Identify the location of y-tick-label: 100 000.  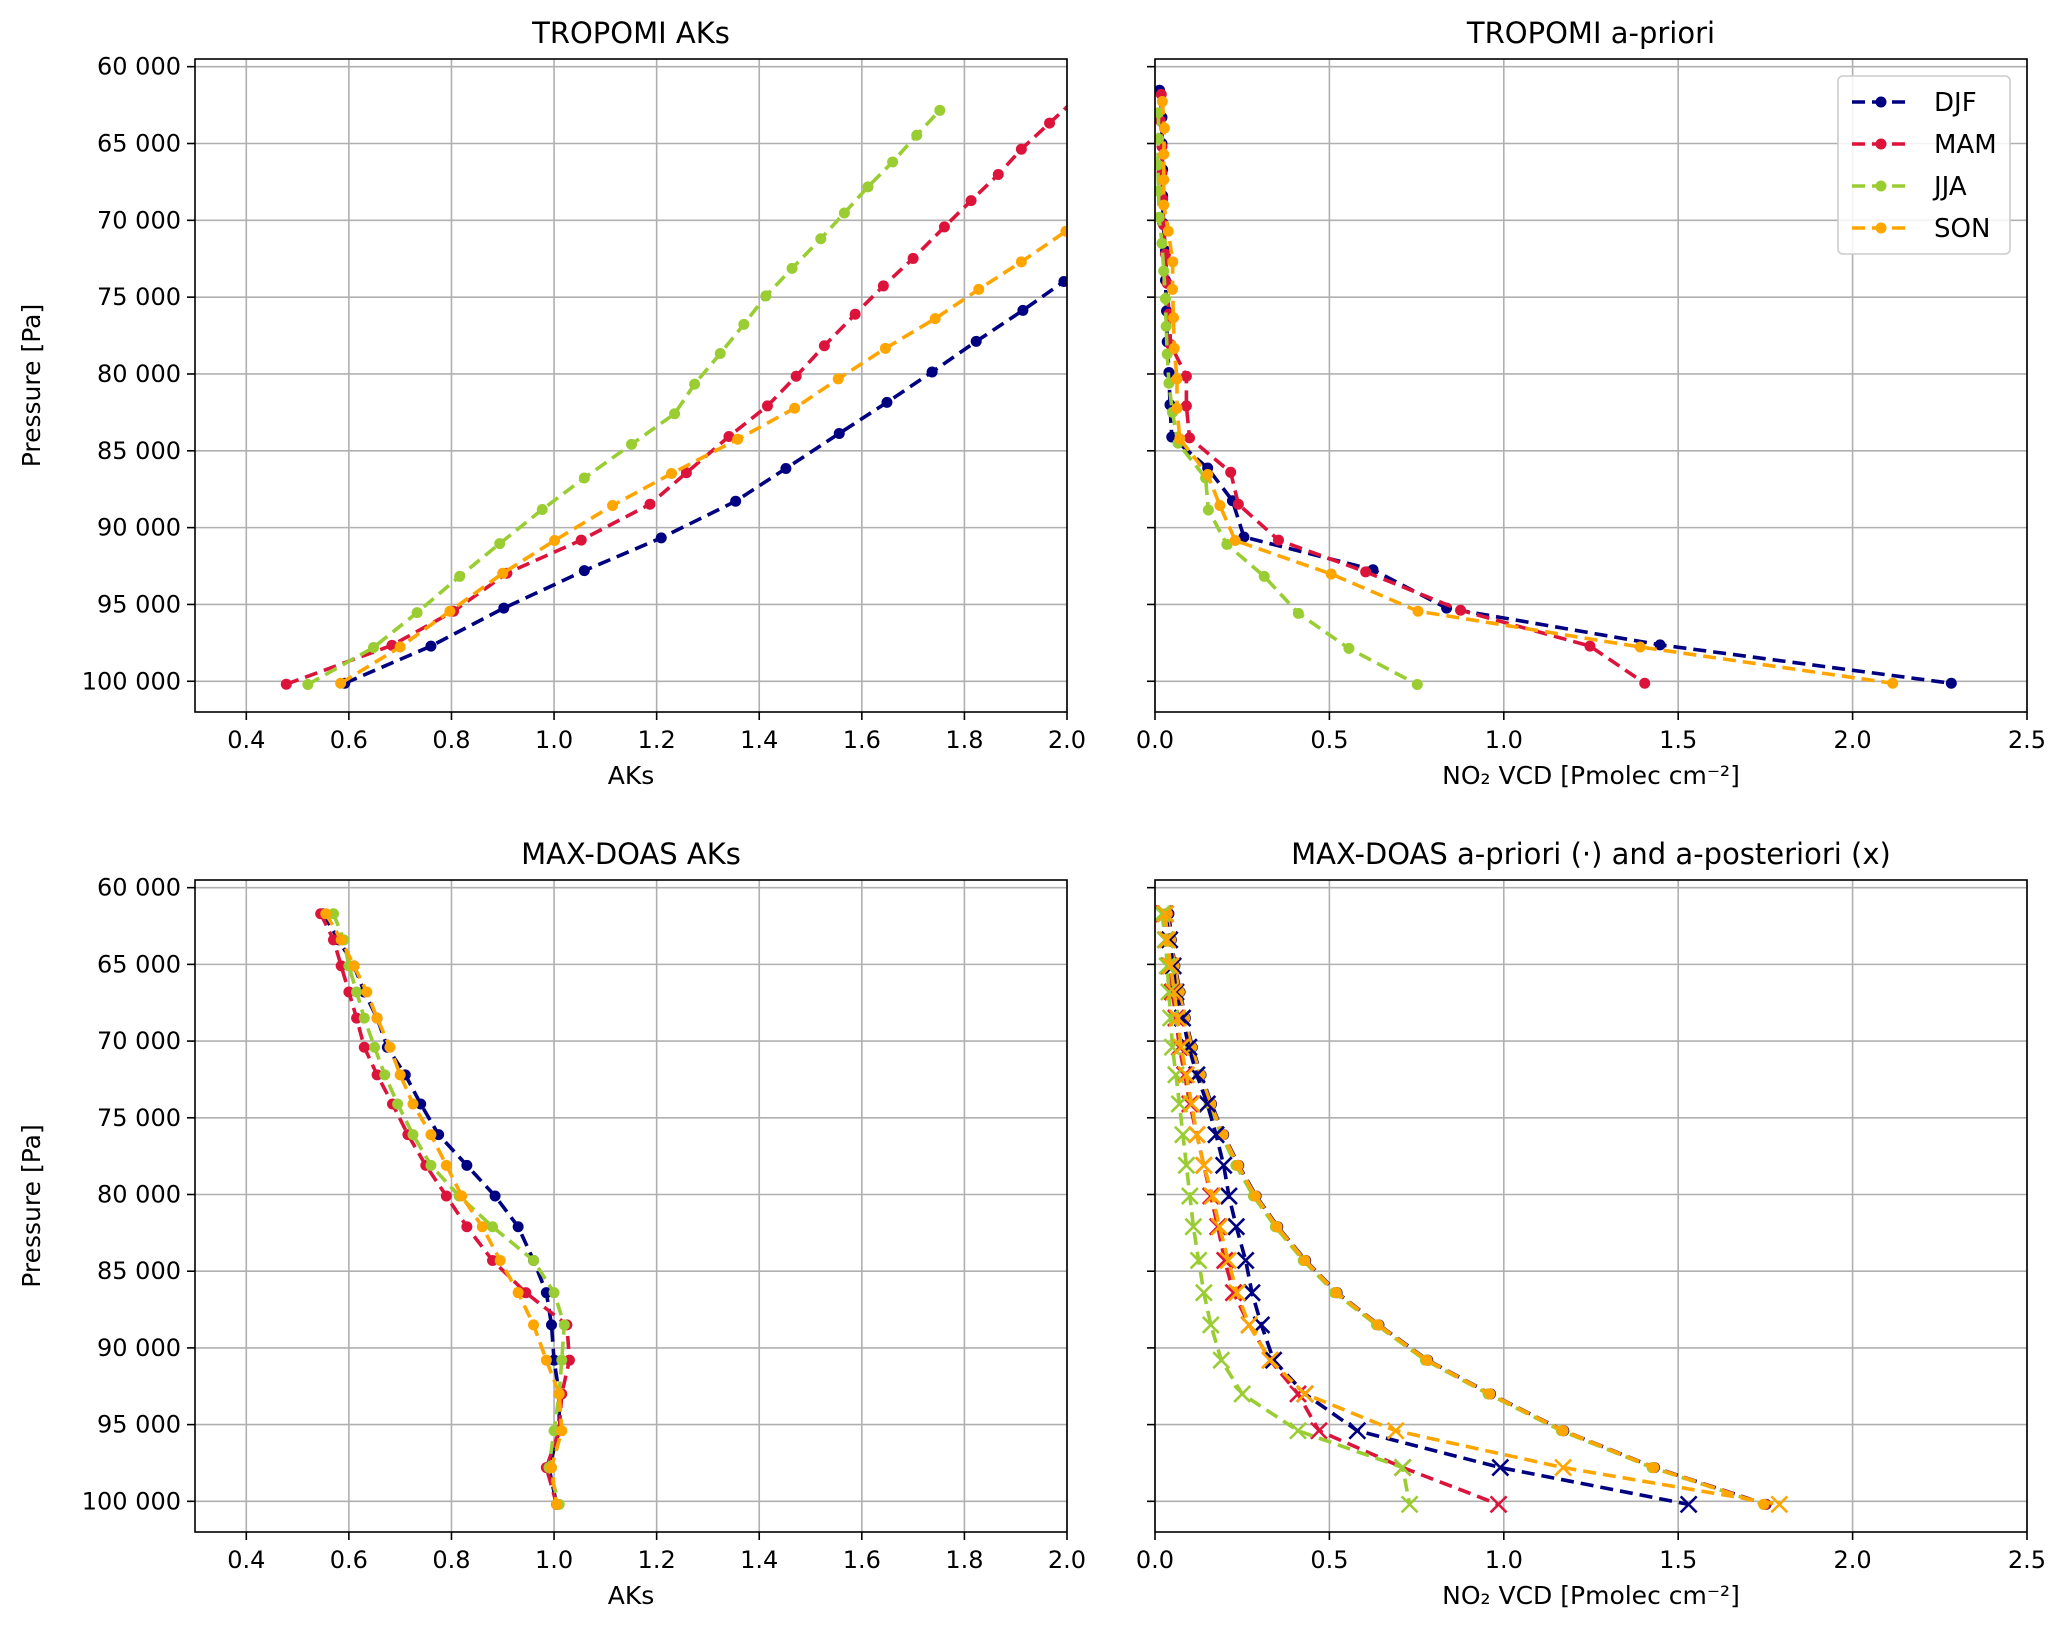
(131, 681).